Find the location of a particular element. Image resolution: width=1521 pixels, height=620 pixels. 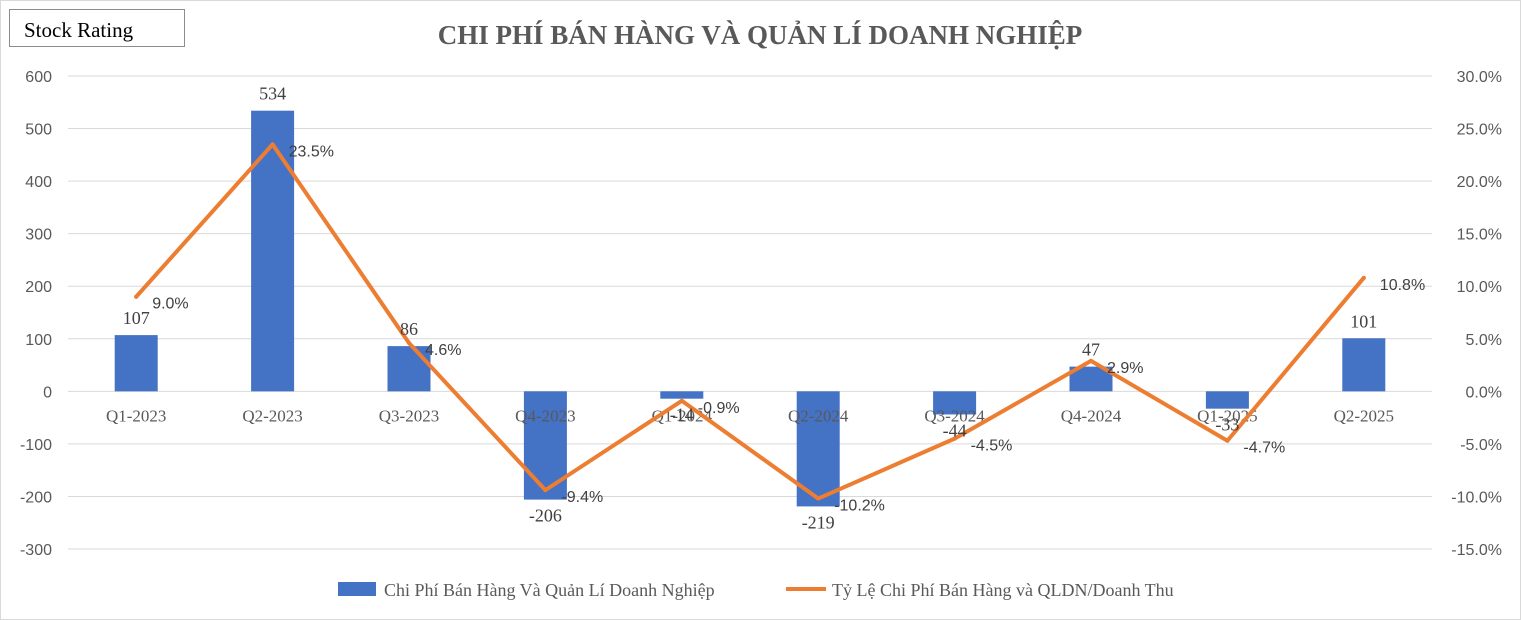

left-tick-label: 0 is located at coordinates (47, 392).